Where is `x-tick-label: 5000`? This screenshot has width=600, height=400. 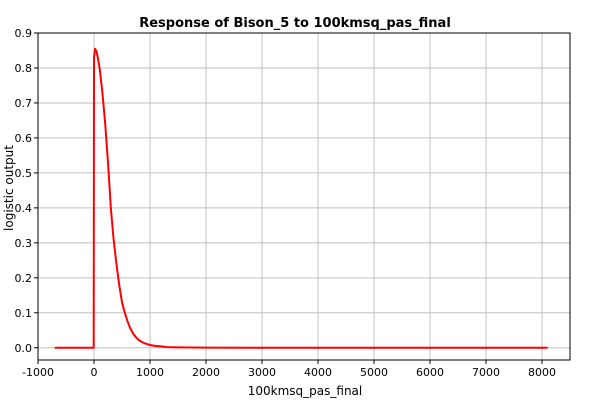
x-tick-label: 5000 is located at coordinates (374, 372).